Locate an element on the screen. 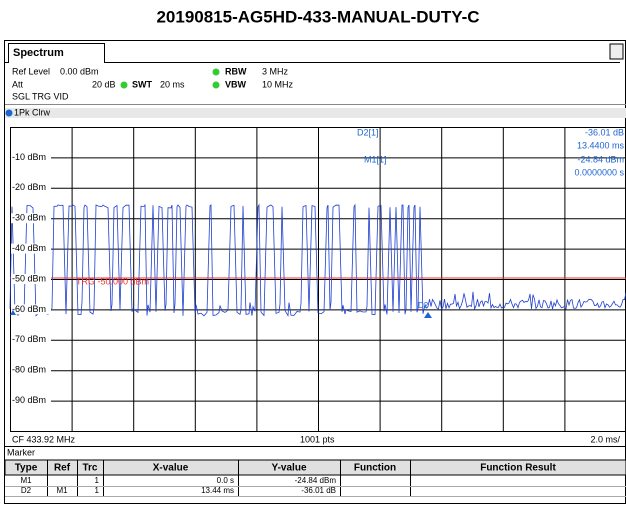  footer-points: 1001 pts is located at coordinates (317, 439).